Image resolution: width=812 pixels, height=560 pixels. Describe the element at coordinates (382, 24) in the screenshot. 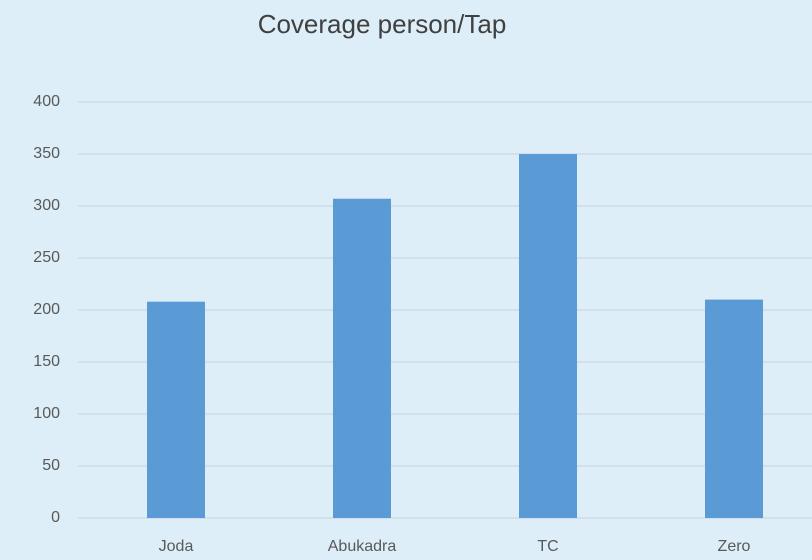

I see `chart-title: Coverage person/Tap` at that location.